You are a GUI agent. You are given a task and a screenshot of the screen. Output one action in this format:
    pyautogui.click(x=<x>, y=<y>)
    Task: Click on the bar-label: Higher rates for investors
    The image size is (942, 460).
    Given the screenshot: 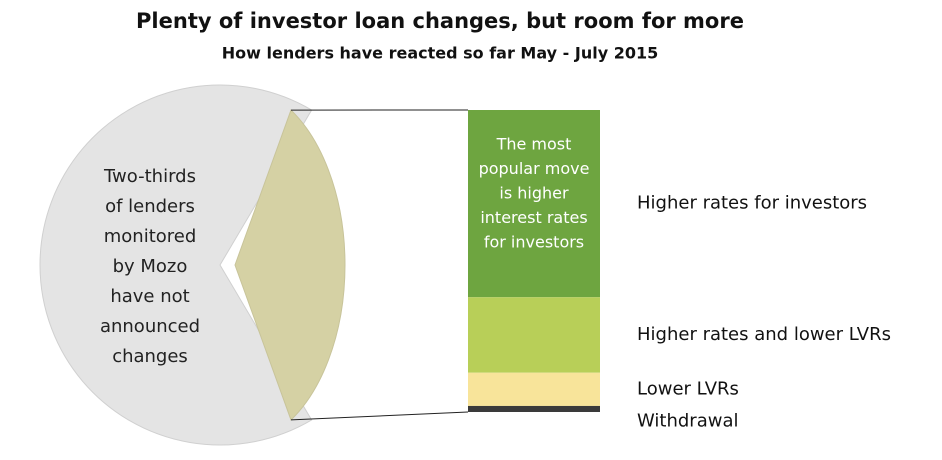 What is the action you would take?
    pyautogui.click(x=752, y=203)
    